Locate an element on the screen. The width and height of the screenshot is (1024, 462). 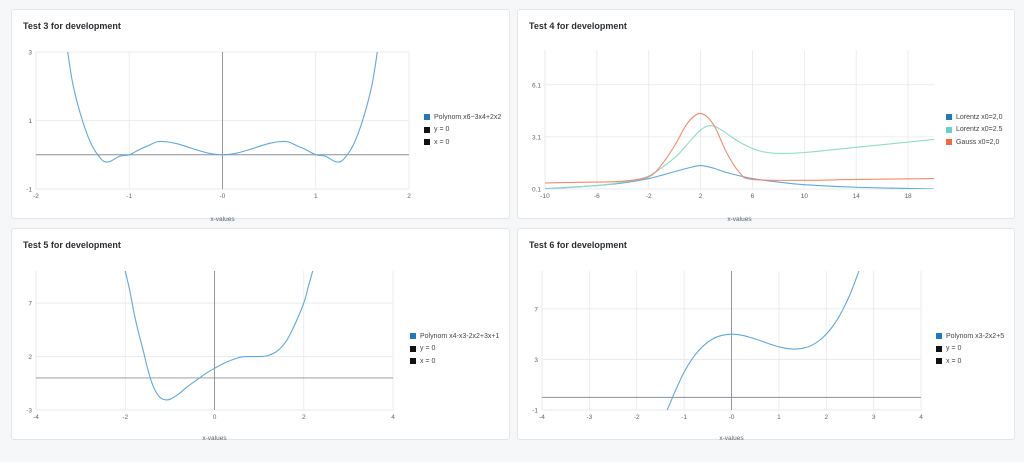
y-tick-label: 6.1 is located at coordinates (536, 85).